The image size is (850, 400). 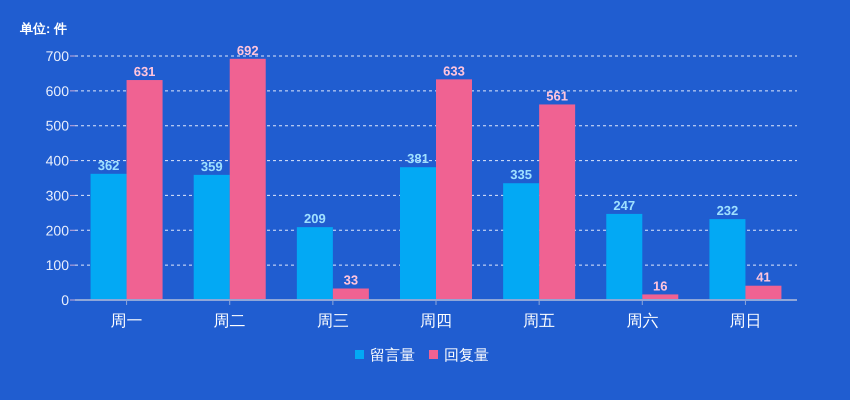 What do you see at coordinates (332, 321) in the screenshot?
I see `x-tick-label: 周三` at bounding box center [332, 321].